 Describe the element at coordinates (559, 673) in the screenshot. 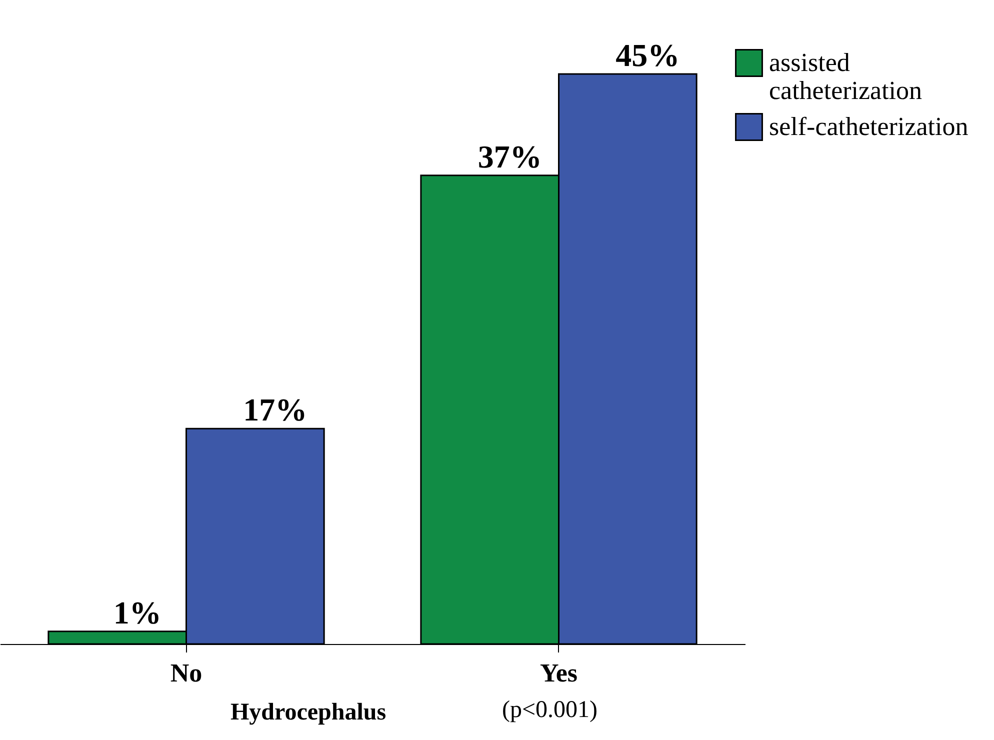

I see `x-tick-label: Yes` at that location.